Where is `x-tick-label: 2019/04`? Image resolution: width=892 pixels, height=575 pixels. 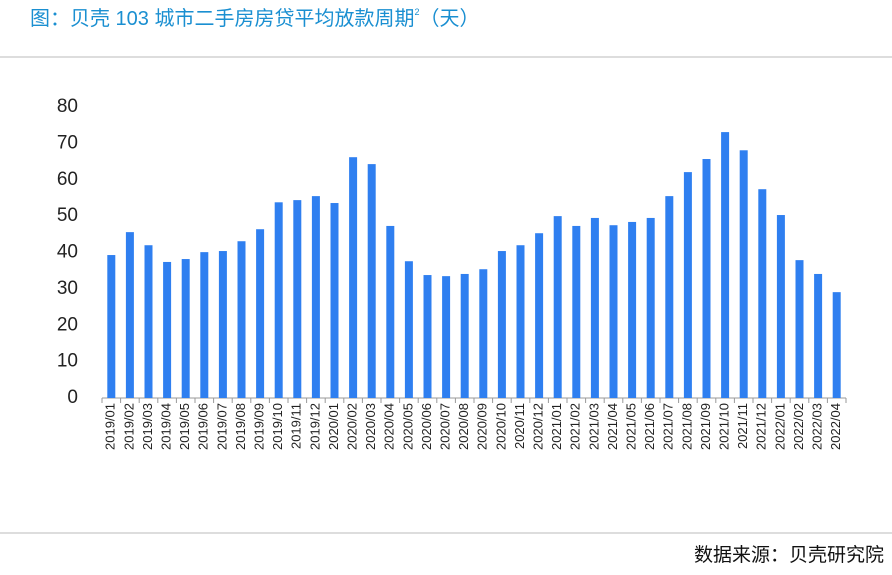 x-tick-label: 2019/04 is located at coordinates (166, 426).